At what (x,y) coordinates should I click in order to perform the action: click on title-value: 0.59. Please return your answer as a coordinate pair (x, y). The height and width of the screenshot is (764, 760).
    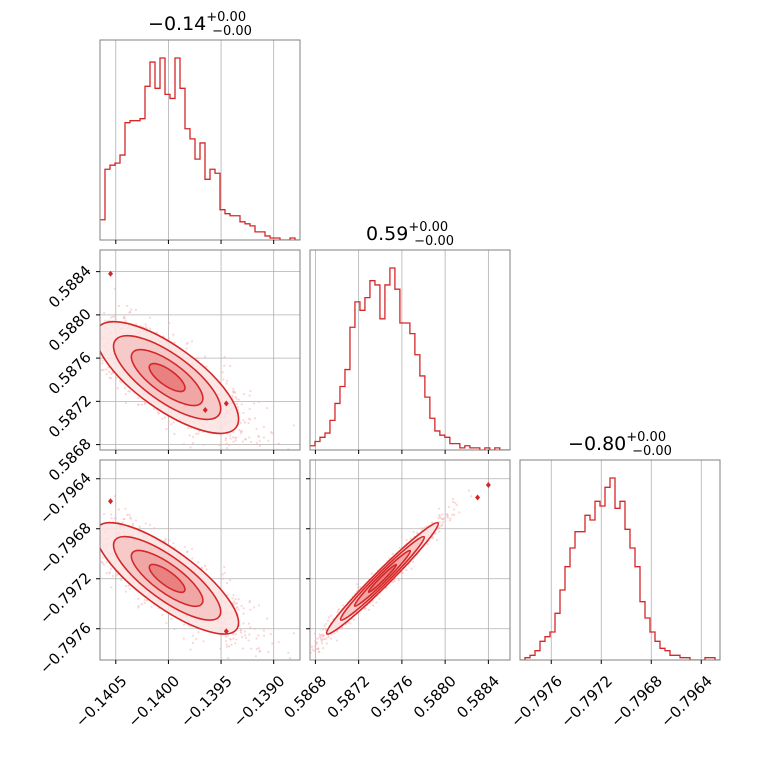
    Looking at the image, I should click on (387, 234).